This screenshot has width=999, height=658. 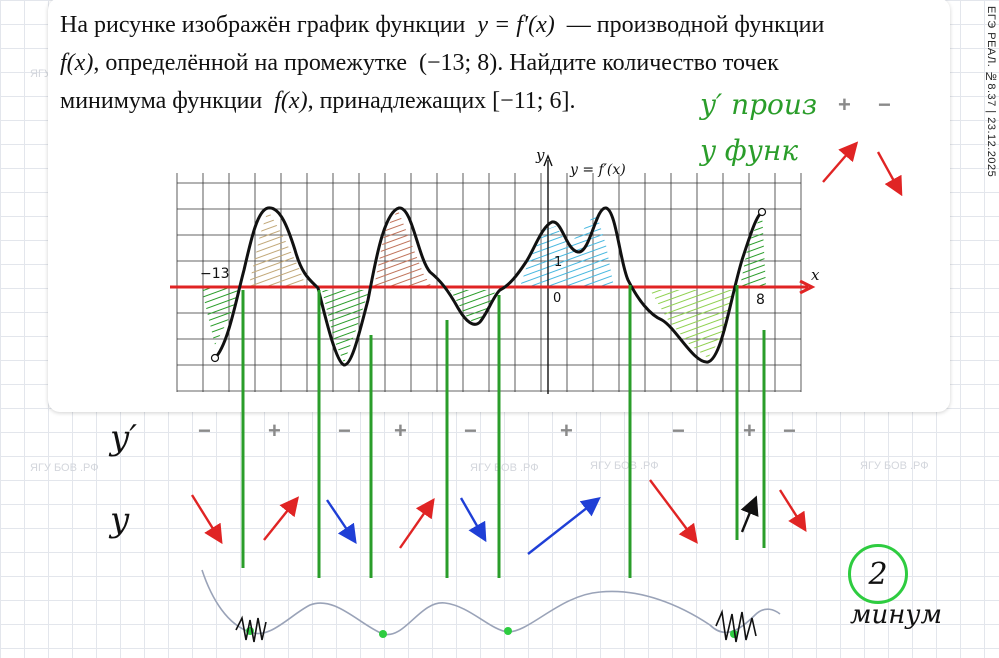 I want to click on answer-word: минум, so click(x=896, y=615).